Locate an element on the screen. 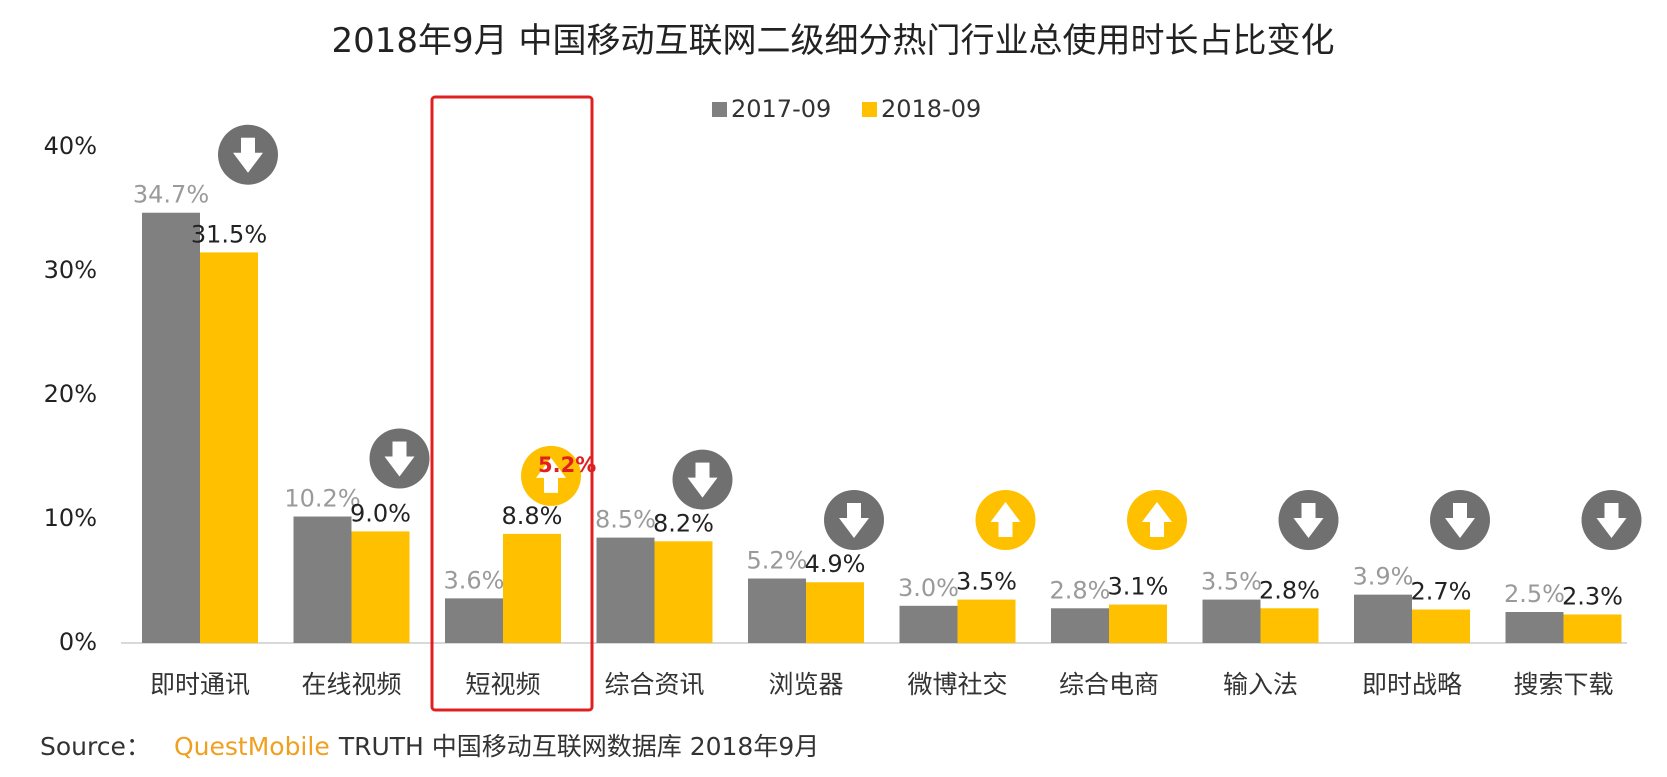  data-label: 34.7% is located at coordinates (171, 195).